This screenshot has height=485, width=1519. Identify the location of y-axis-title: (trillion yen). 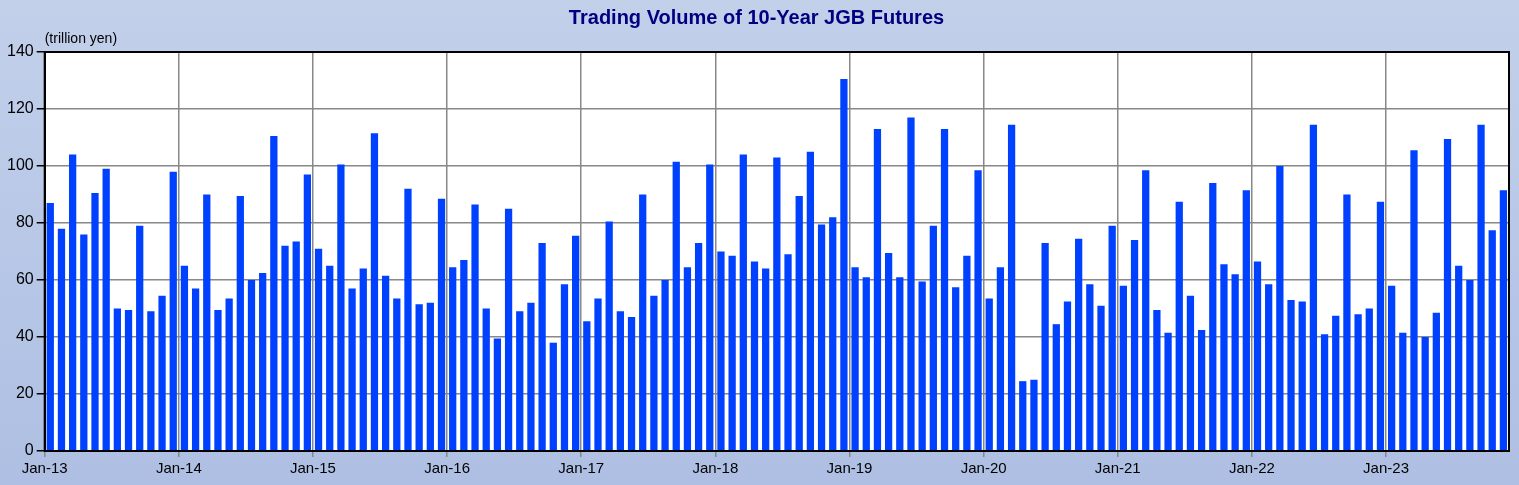
(81, 37).